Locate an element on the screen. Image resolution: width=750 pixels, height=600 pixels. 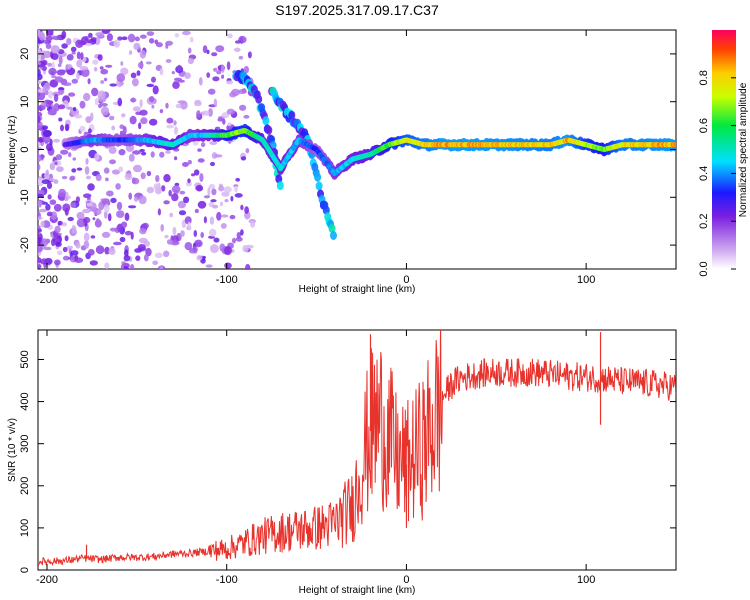
spectrogram-ytick-label: -20 is located at coordinates (25, 245).